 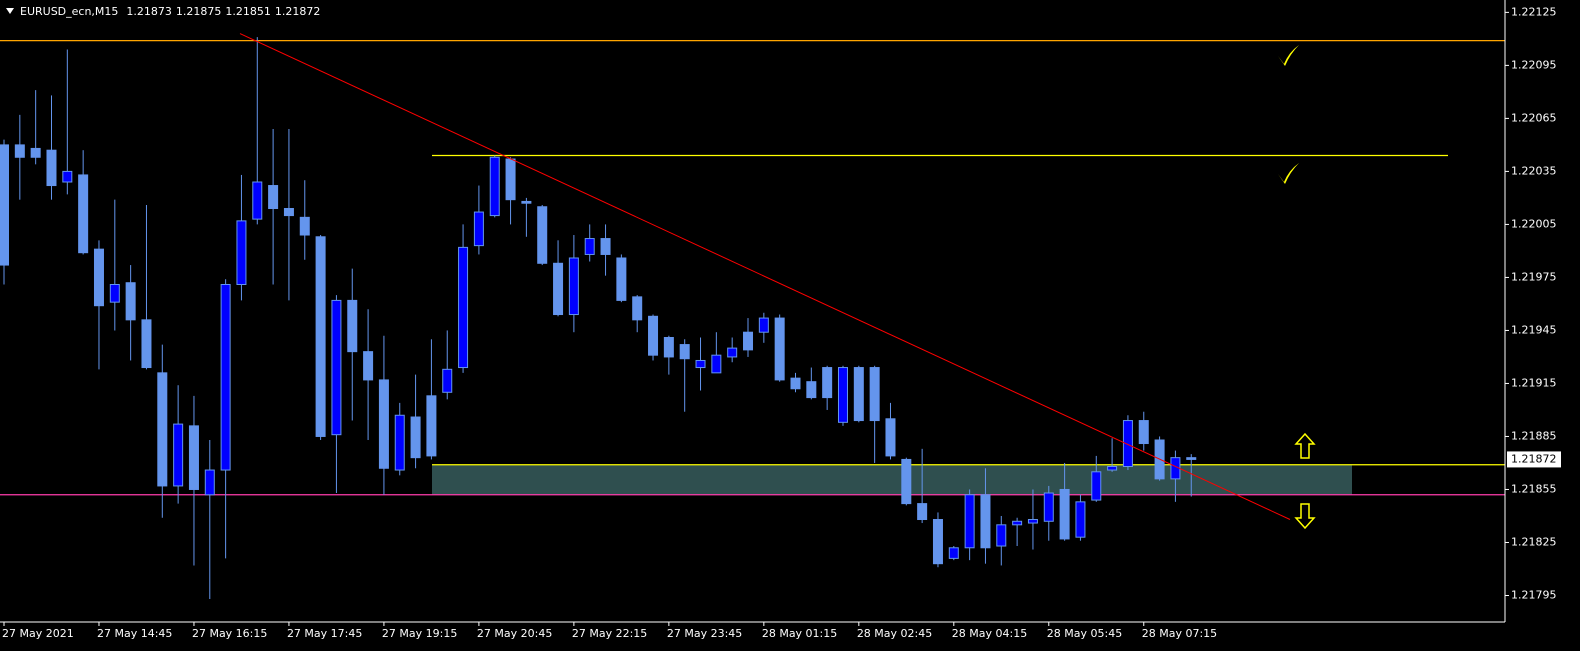 What do you see at coordinates (1534, 117) in the screenshot?
I see `y-tick-label: 1.22065` at bounding box center [1534, 117].